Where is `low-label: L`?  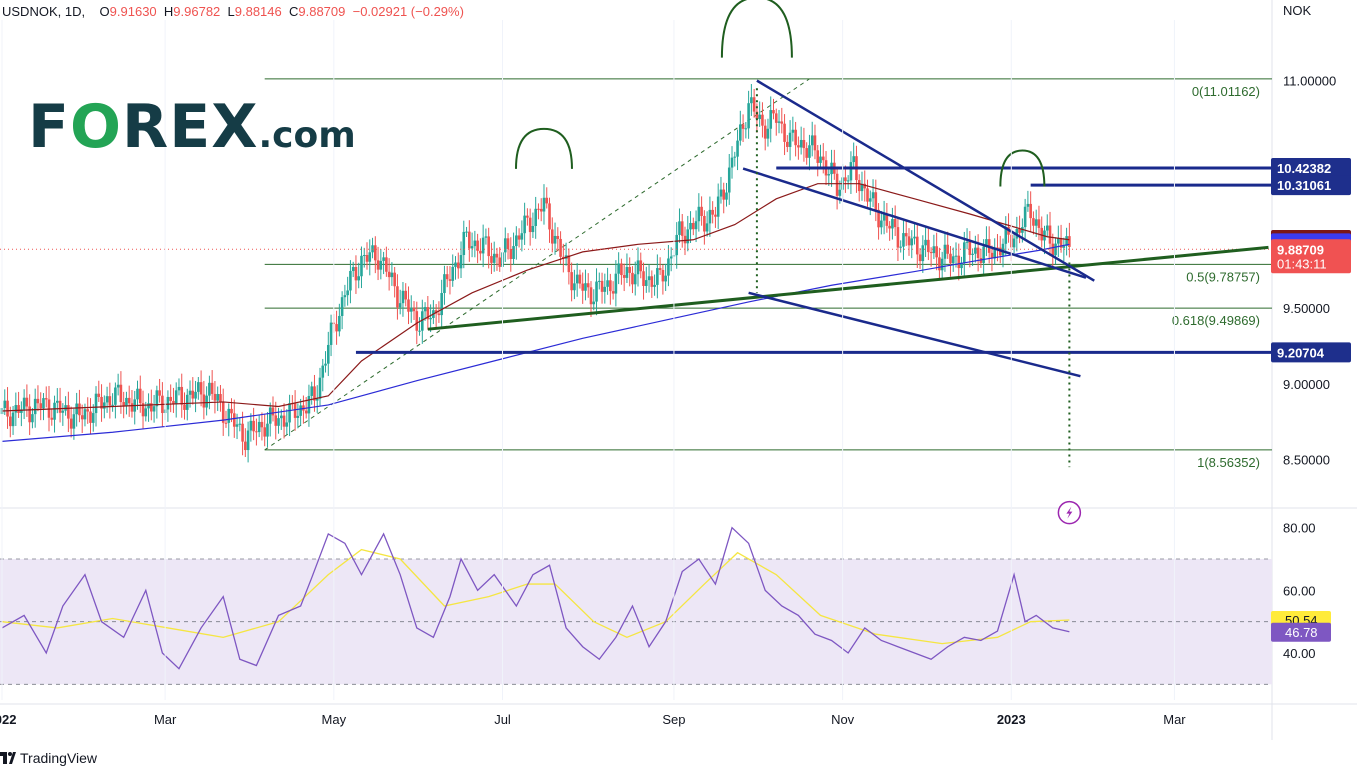
low-label: L is located at coordinates (231, 11).